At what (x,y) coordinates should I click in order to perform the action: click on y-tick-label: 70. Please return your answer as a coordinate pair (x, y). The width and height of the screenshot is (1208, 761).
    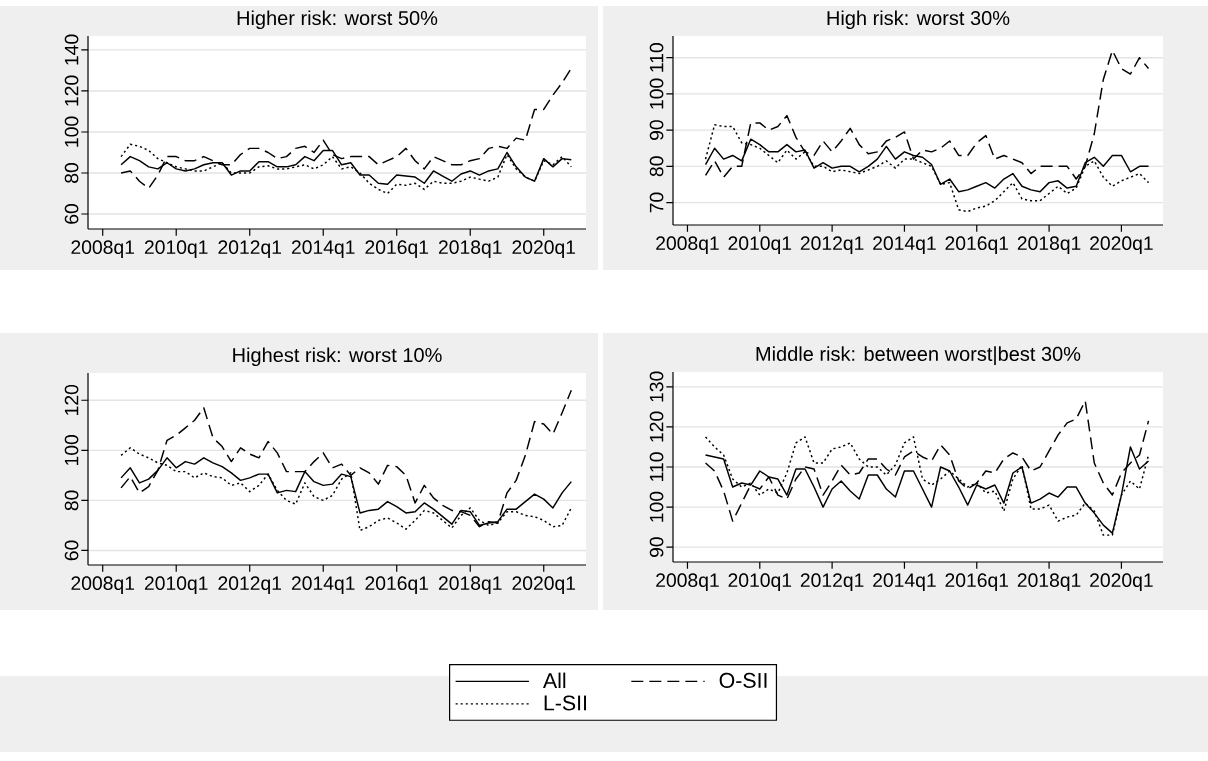
    Looking at the image, I should click on (656, 202).